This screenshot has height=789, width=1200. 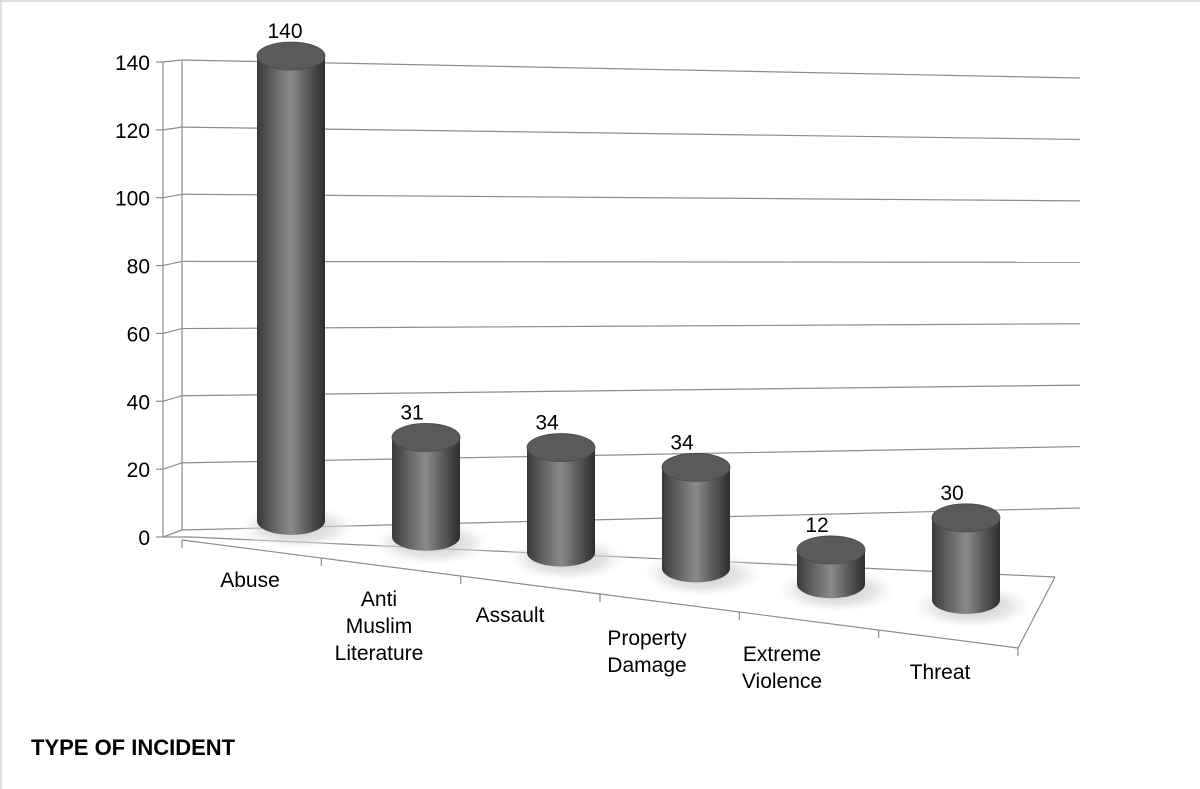 I want to click on category-label-line: Abuse, so click(x=250, y=580).